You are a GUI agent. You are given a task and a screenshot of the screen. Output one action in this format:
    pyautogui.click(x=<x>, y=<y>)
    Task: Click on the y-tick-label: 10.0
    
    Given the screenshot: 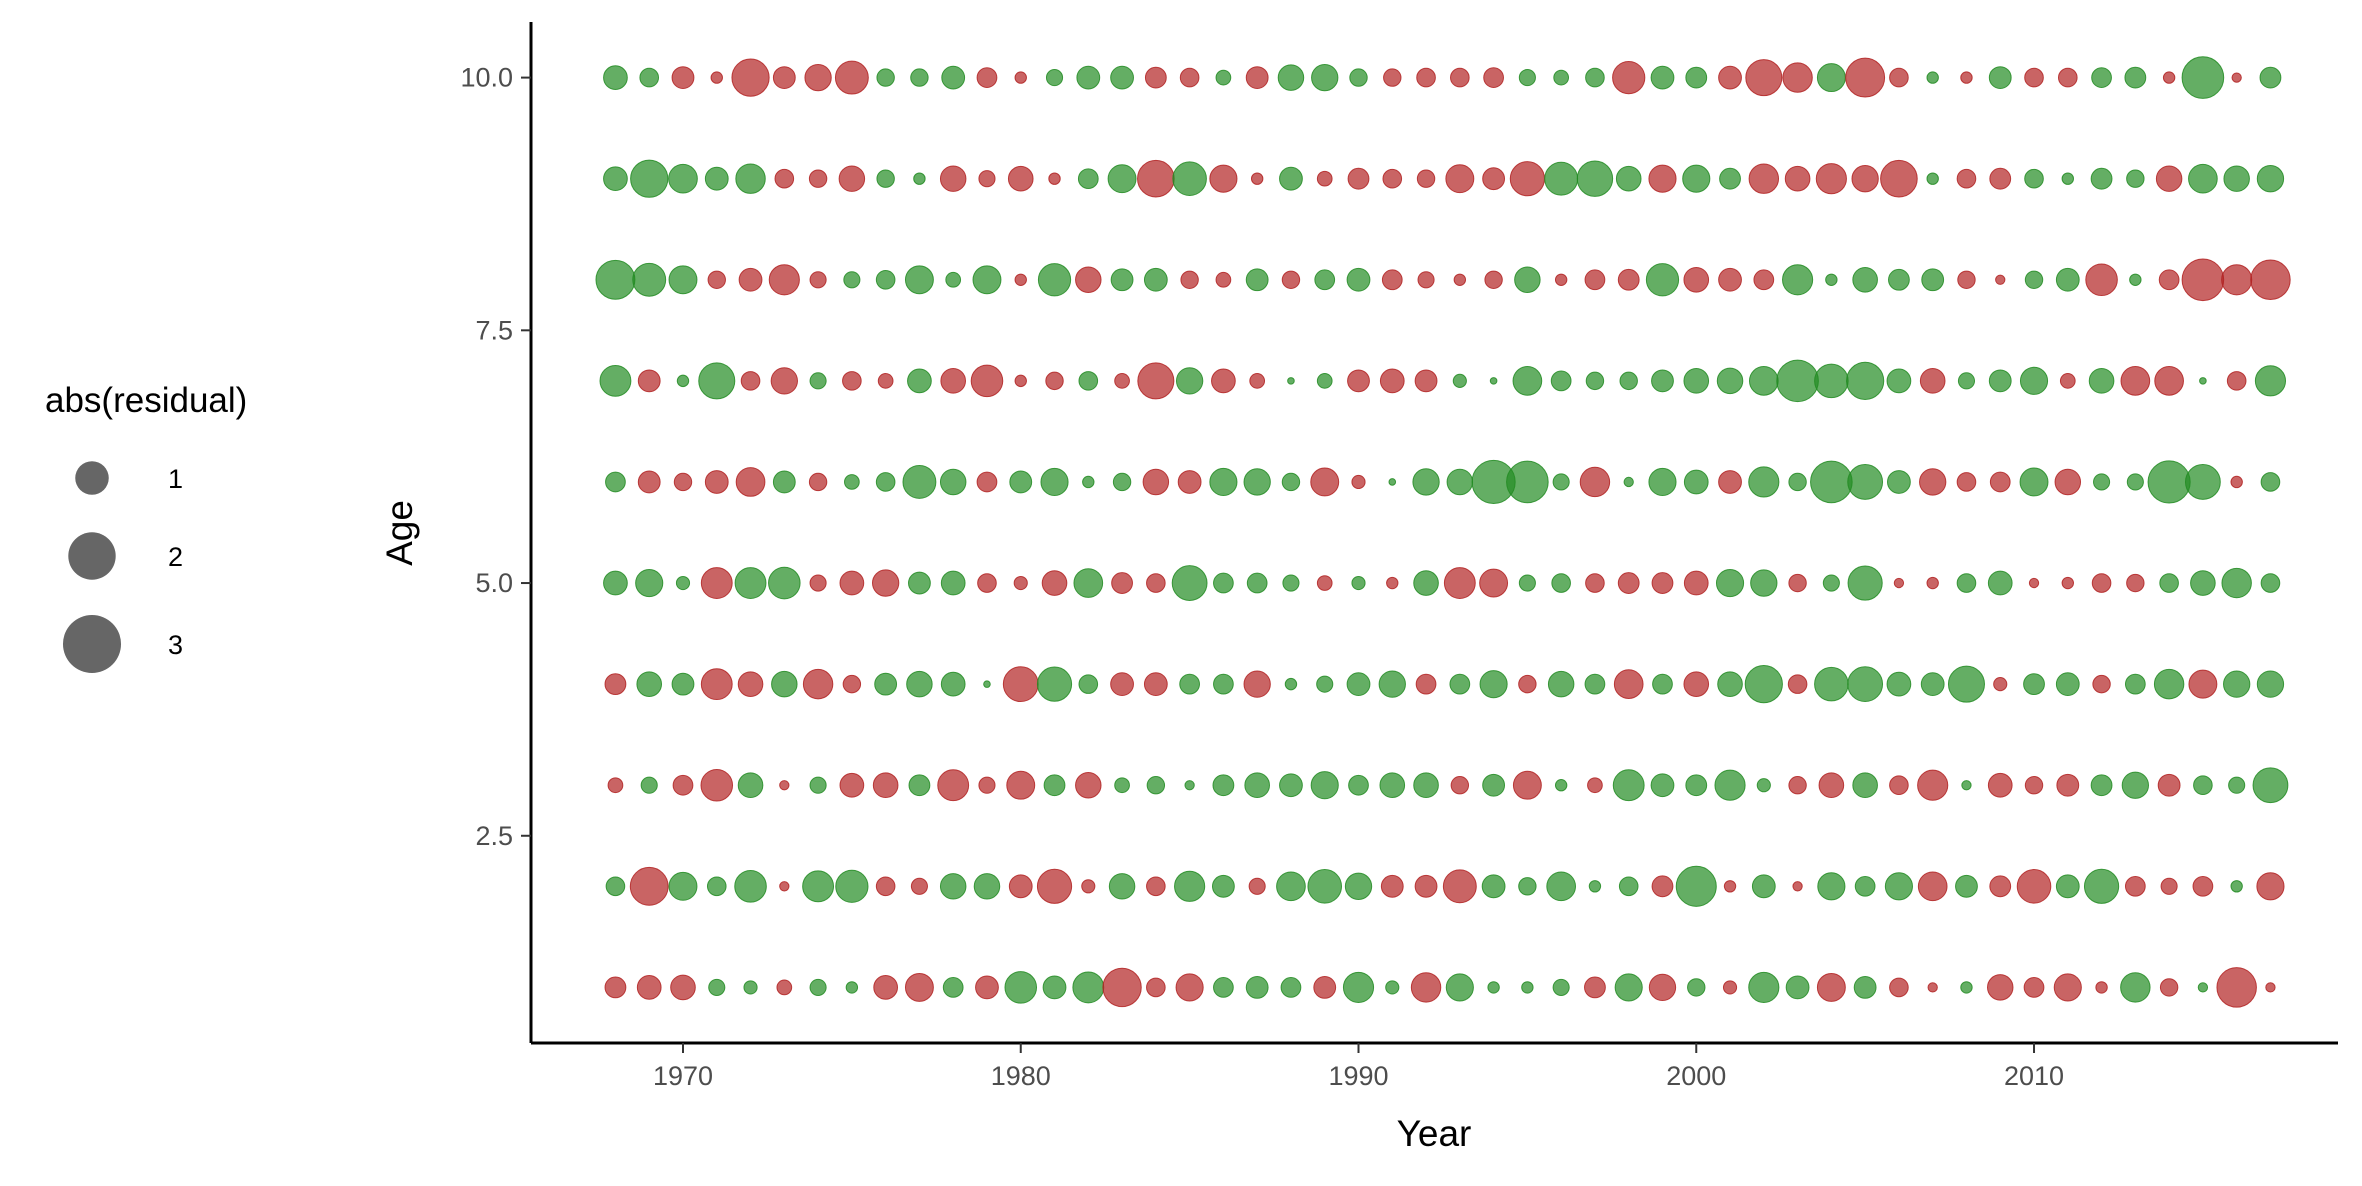 What is the action you would take?
    pyautogui.click(x=486, y=78)
    